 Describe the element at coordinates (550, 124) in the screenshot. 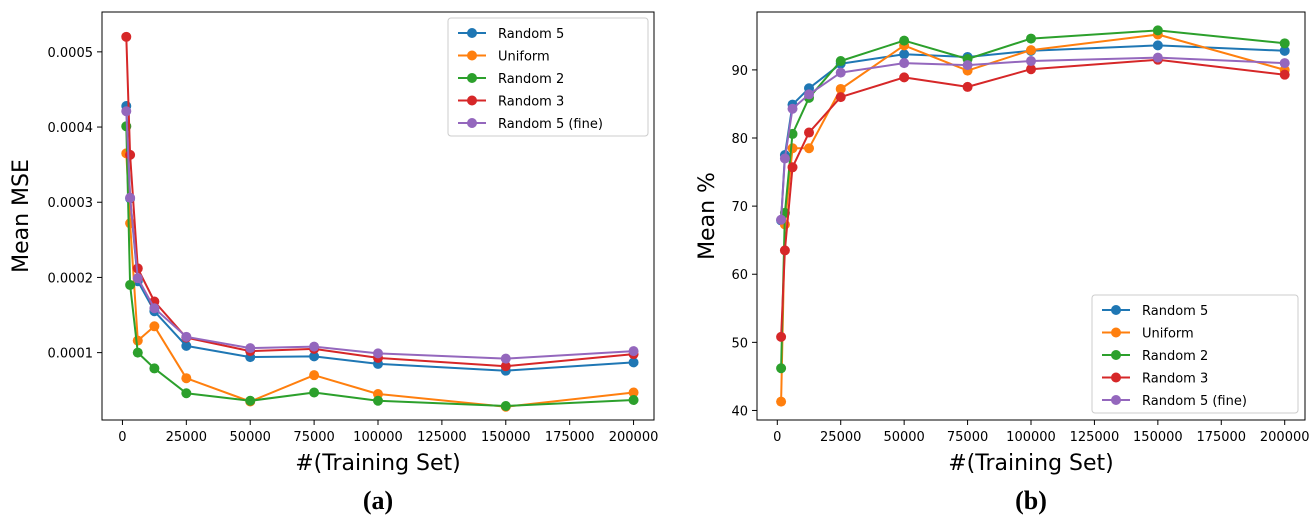

I see `legend-label: Random 5 (fine)` at that location.